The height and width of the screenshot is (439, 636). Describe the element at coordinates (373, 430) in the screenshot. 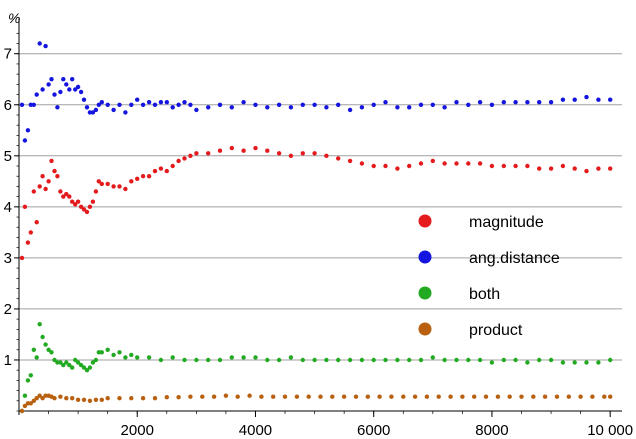

I see `x-tick-label-6000: 6000` at that location.